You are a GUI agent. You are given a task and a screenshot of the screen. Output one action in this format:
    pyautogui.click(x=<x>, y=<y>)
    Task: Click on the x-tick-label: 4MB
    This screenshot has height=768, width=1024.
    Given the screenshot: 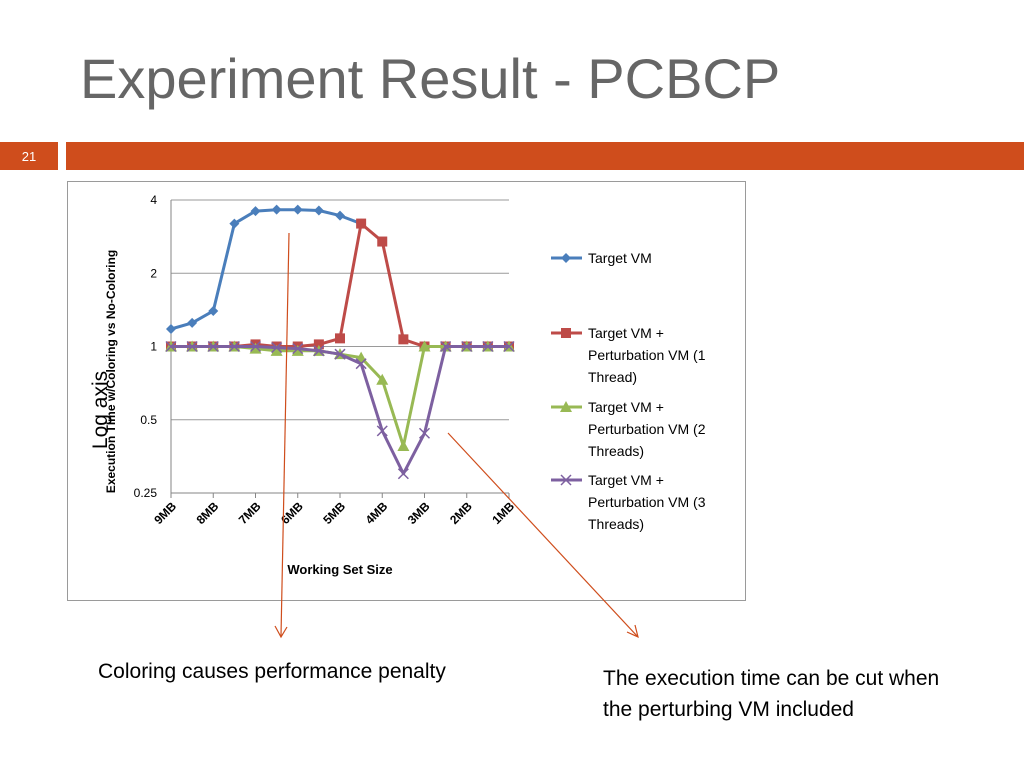 What is the action you would take?
    pyautogui.click(x=377, y=513)
    